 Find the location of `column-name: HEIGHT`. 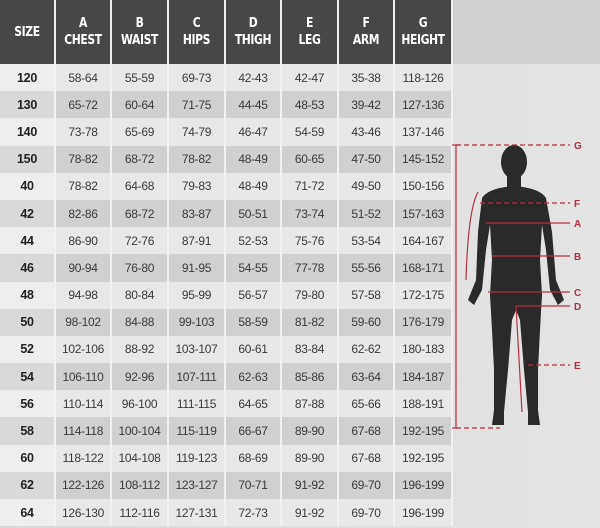

column-name: HEIGHT is located at coordinates (423, 40).